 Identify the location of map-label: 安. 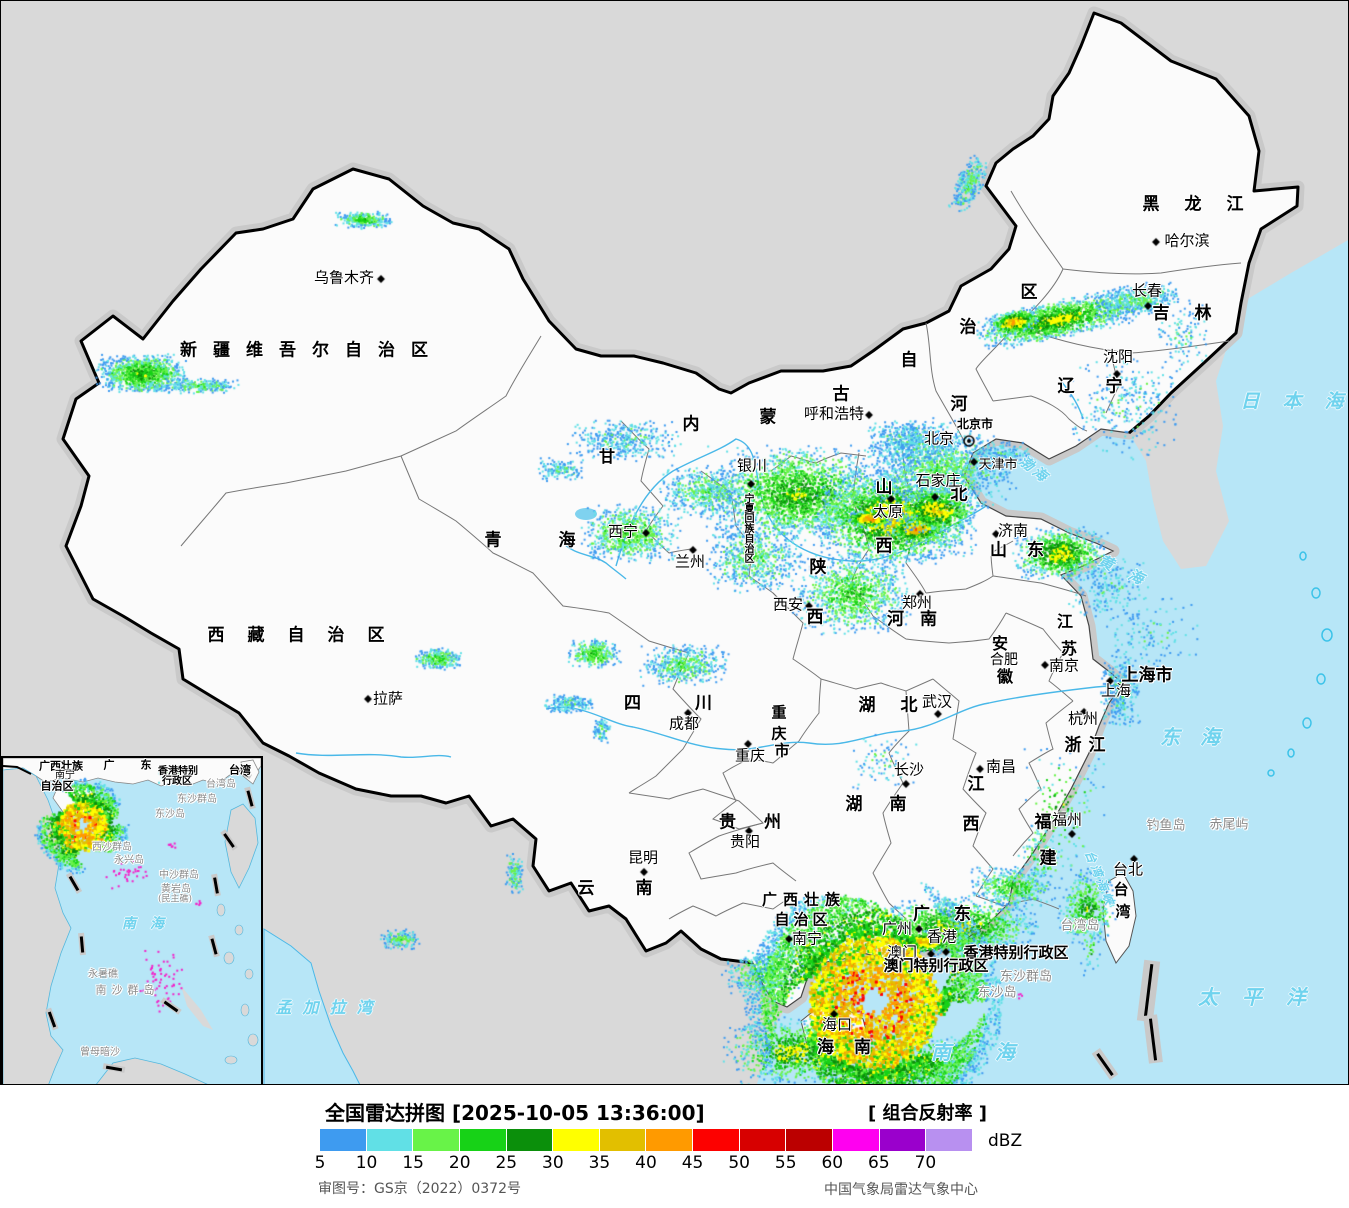
(1000, 643).